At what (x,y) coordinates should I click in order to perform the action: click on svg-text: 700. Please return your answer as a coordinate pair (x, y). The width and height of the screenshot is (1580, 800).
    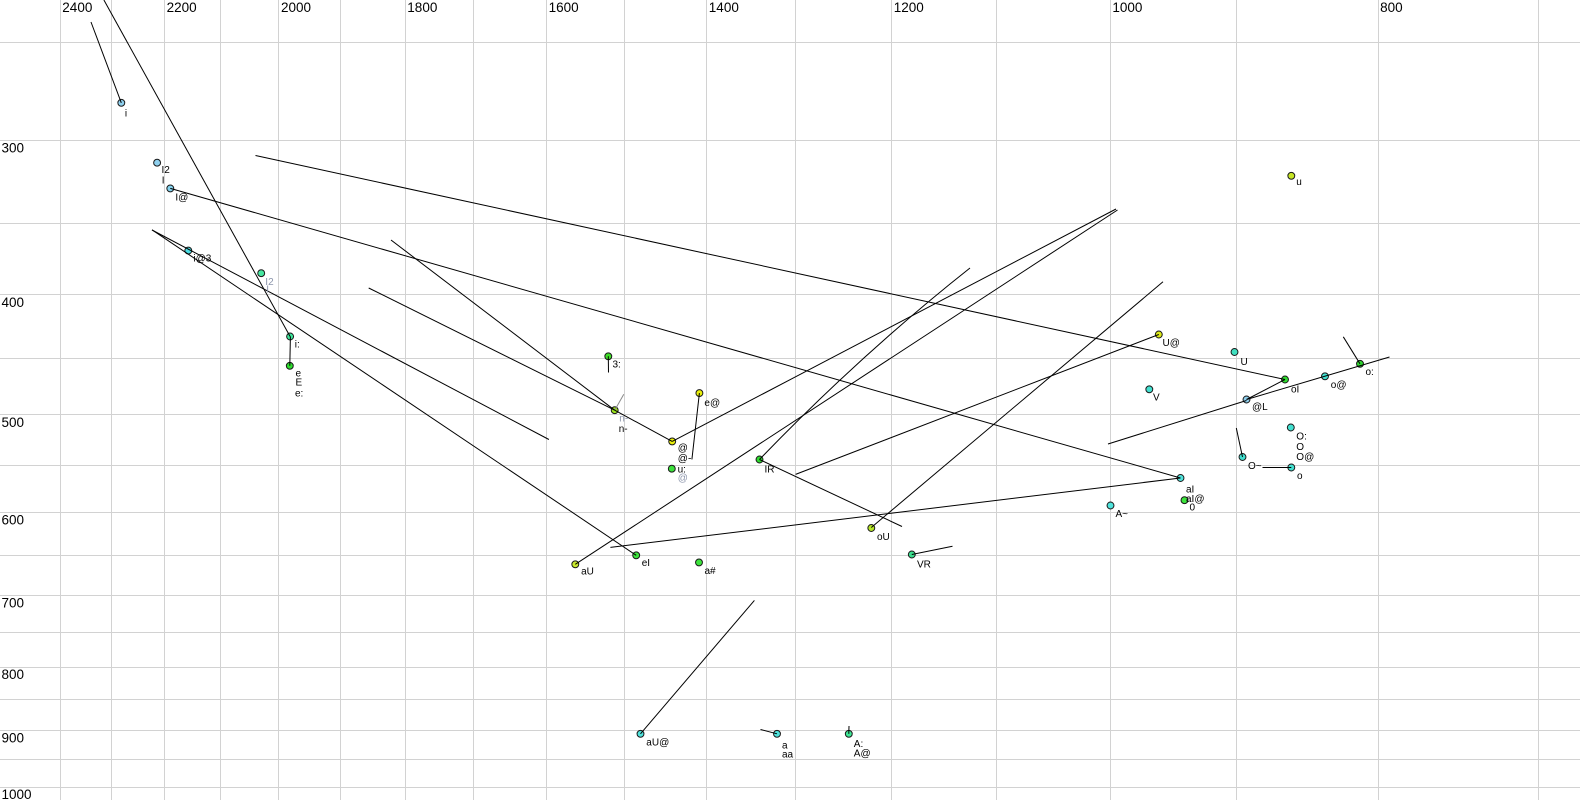
    Looking at the image, I should click on (13, 603).